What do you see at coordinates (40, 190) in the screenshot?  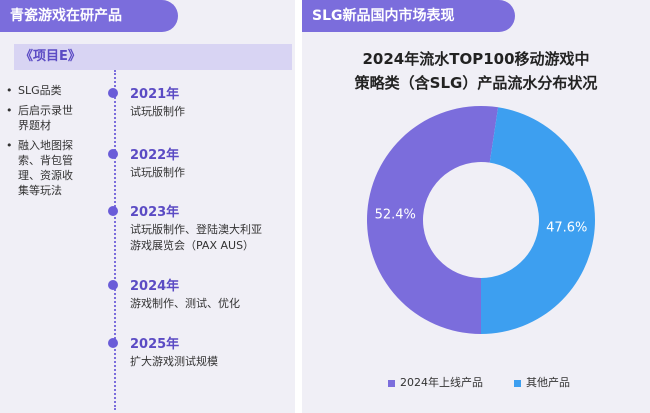 I see `feature-text: 集等玩法` at bounding box center [40, 190].